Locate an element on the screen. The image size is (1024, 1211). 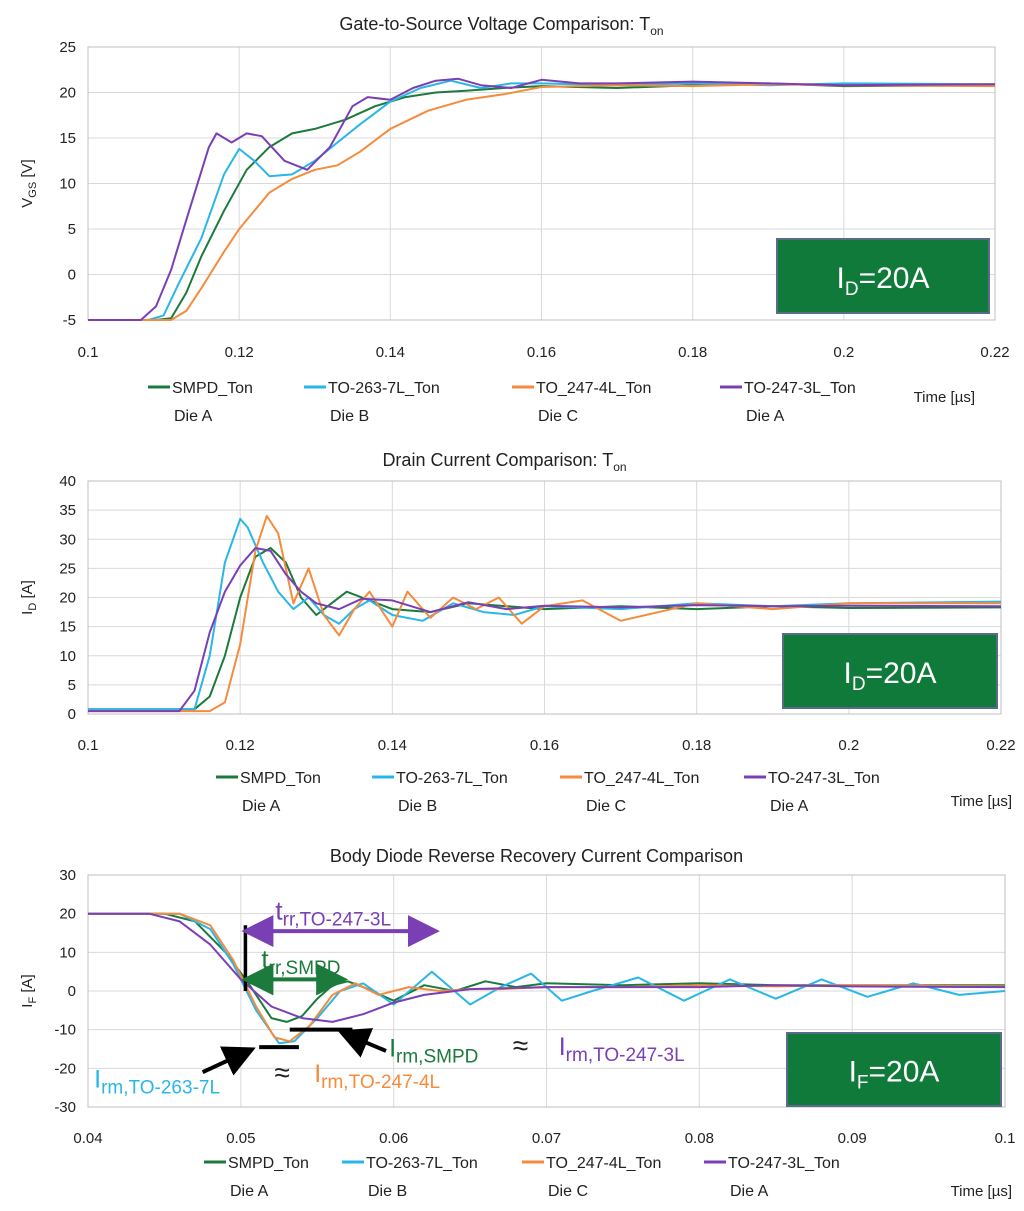
condition-box-label: IF=20A is located at coordinates (894, 1075).